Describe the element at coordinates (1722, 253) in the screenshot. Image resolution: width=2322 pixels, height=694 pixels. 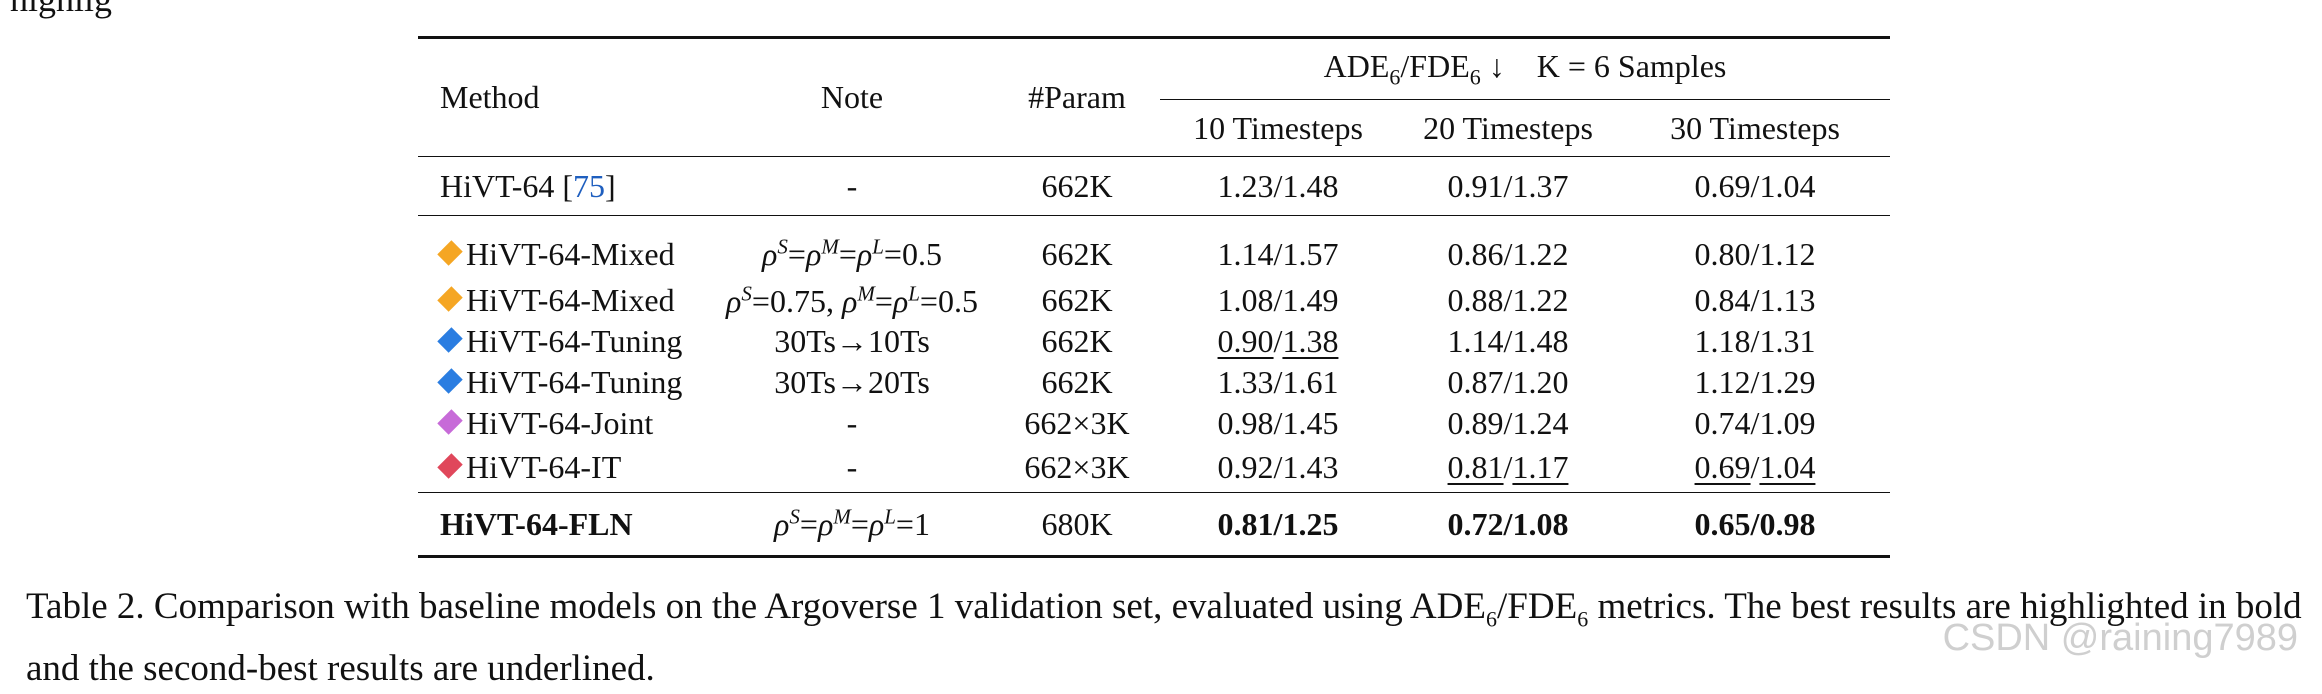
I see `ade-value: 0.80` at that location.